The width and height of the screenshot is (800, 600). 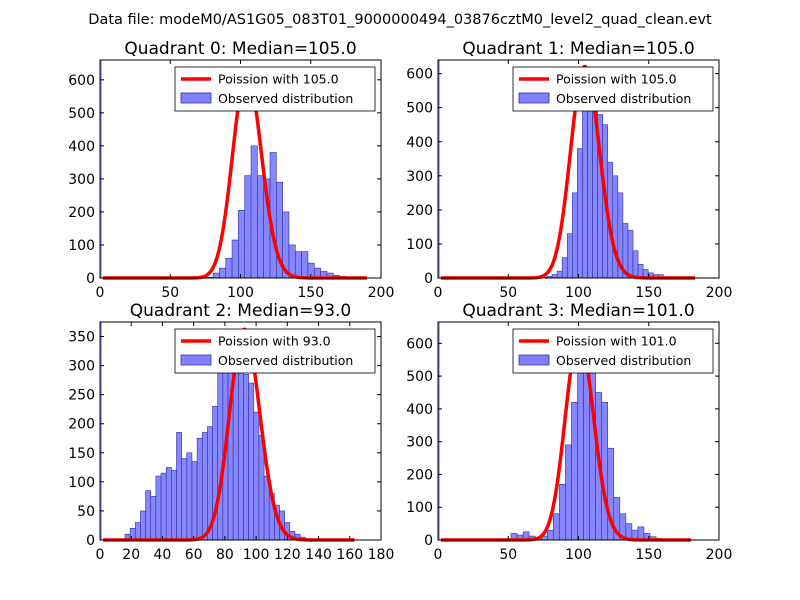 What do you see at coordinates (163, 555) in the screenshot?
I see `x-tick-label: 40` at bounding box center [163, 555].